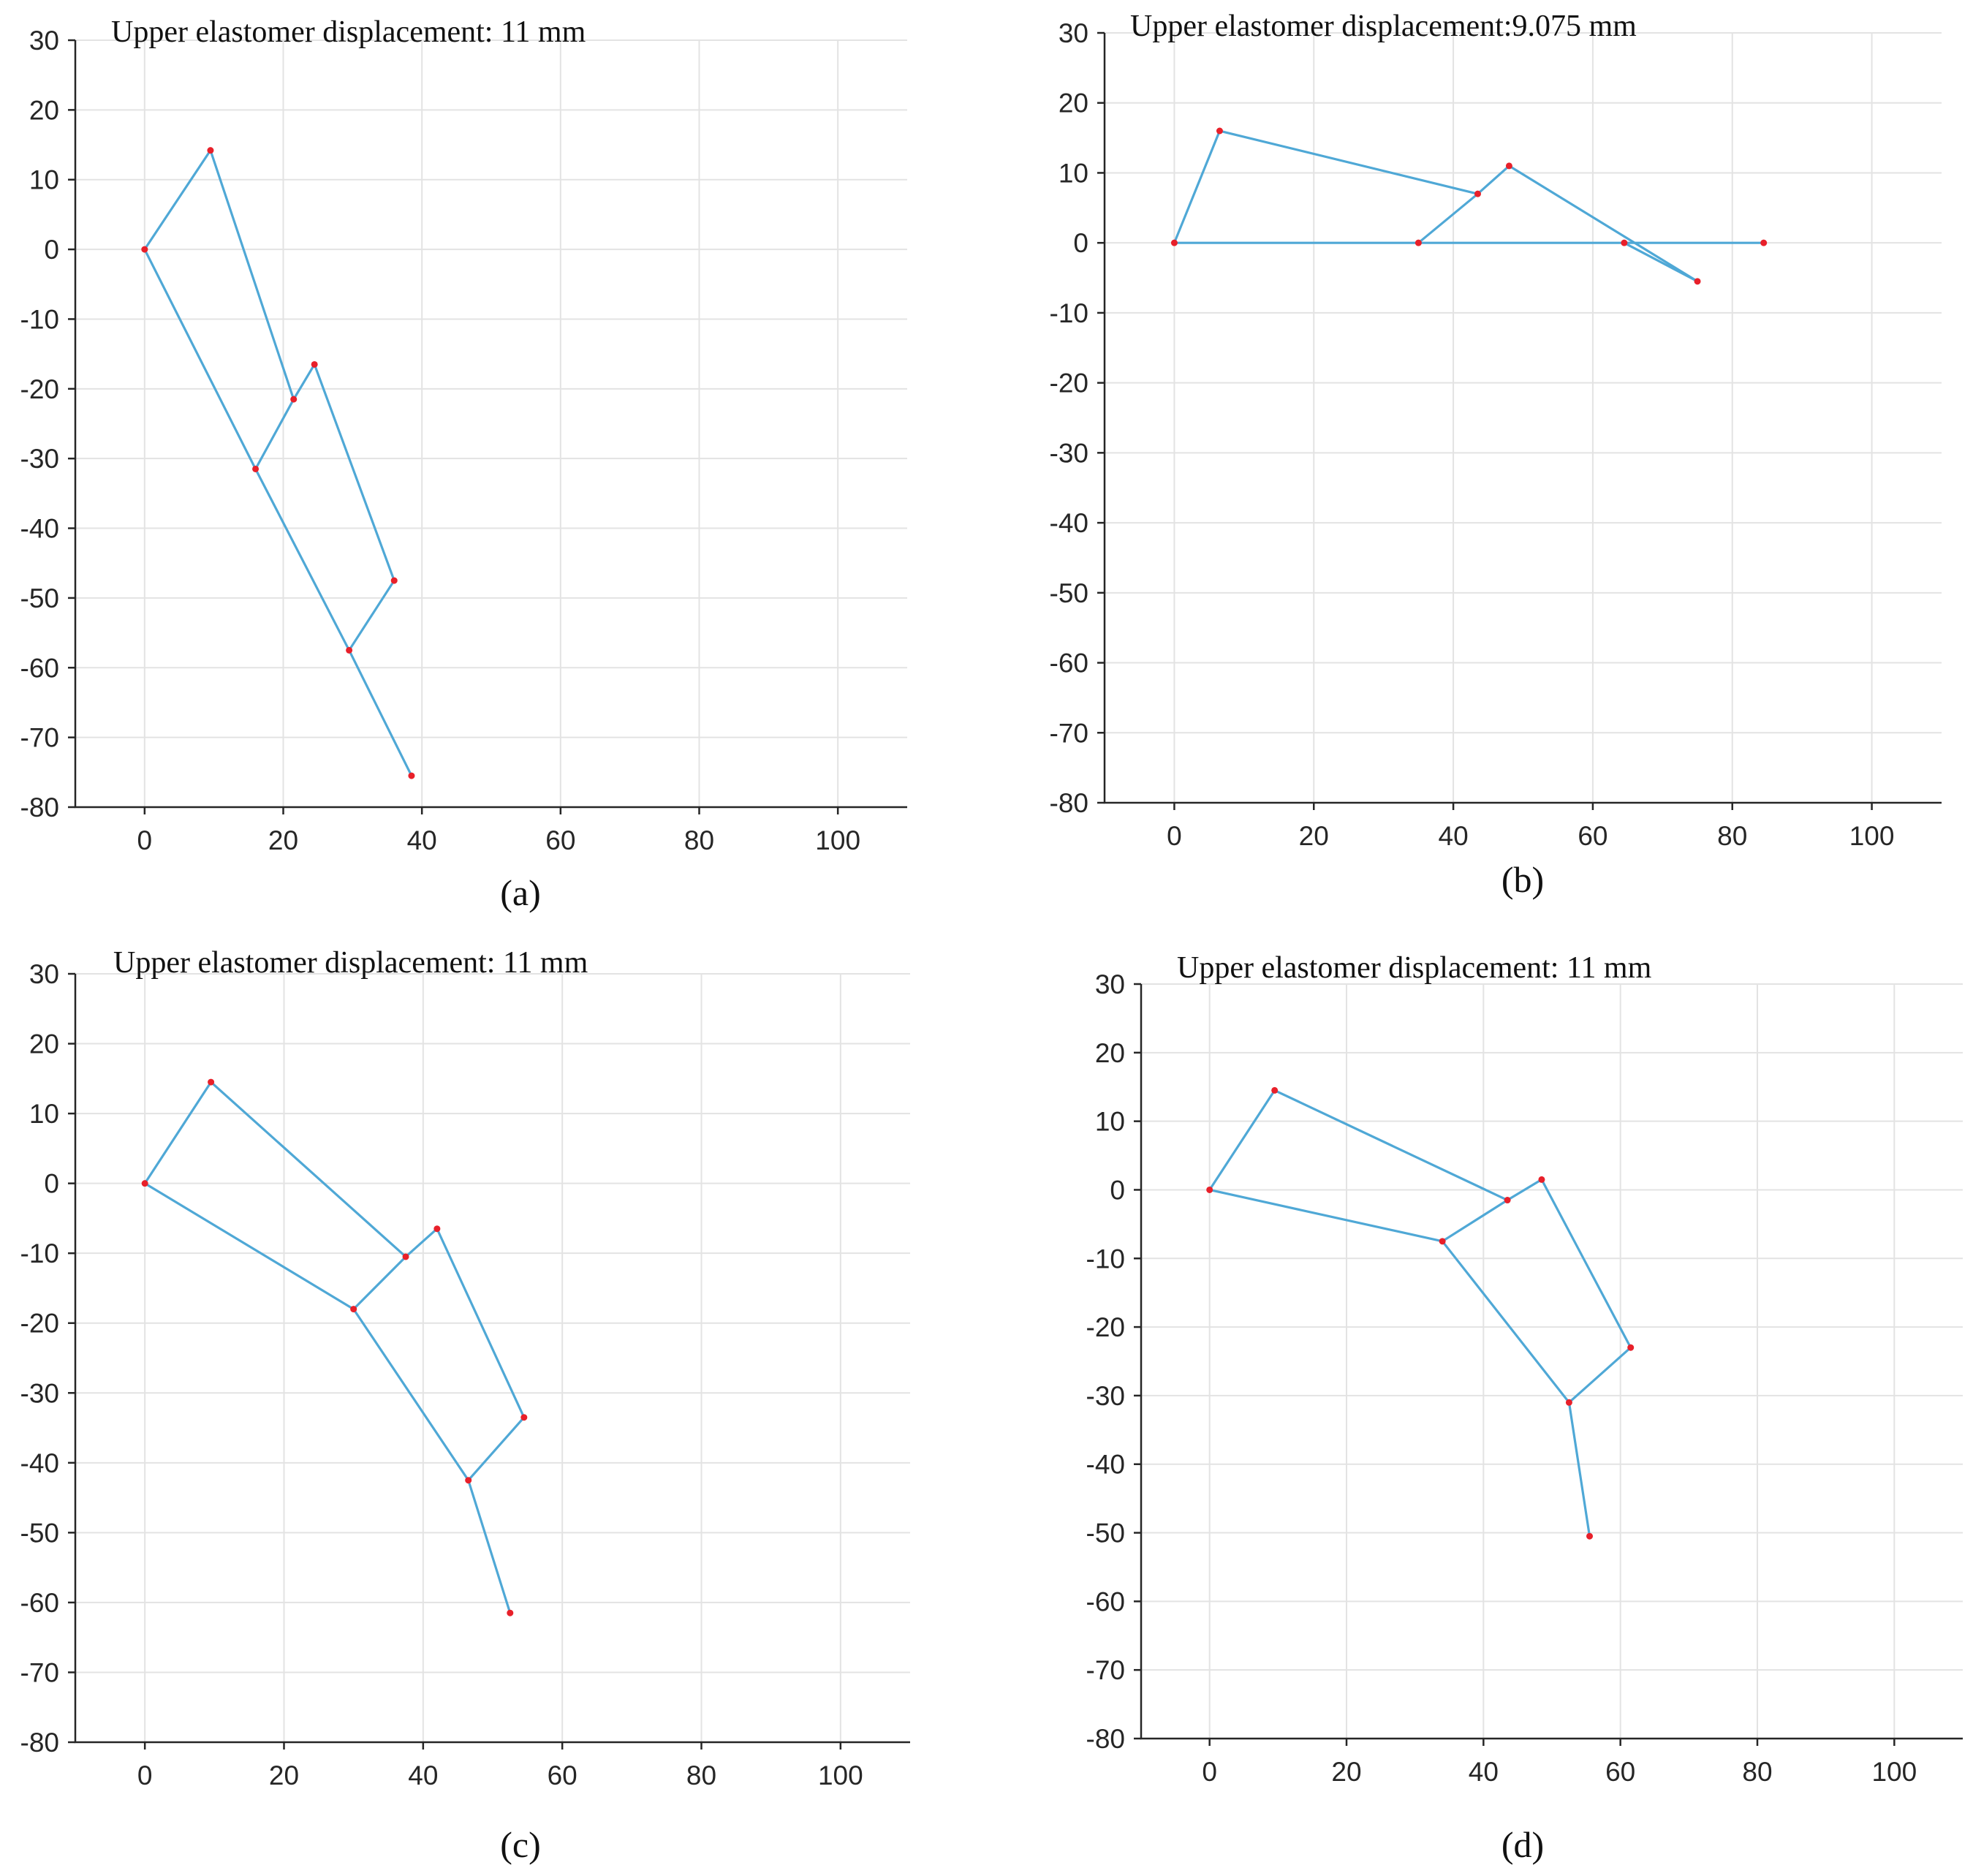 The width and height of the screenshot is (1973, 1876). I want to click on xtick-label-a-3: 60, so click(560, 840).